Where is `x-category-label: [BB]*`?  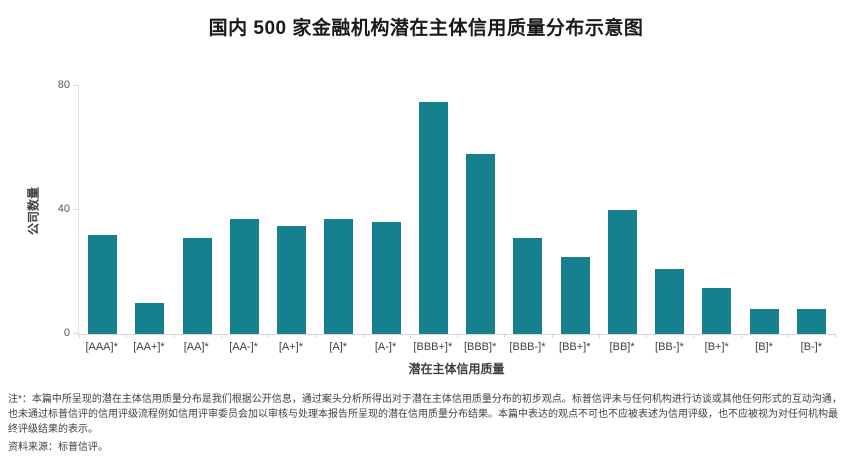
x-category-label: [BB]* is located at coordinates (622, 347).